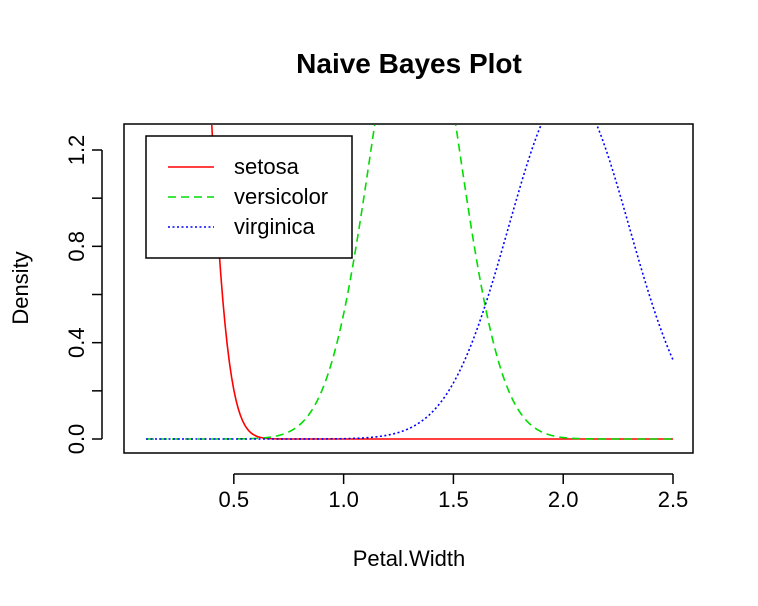  Describe the element at coordinates (274, 226) in the screenshot. I see `legend-label-virginica: virginica` at that location.